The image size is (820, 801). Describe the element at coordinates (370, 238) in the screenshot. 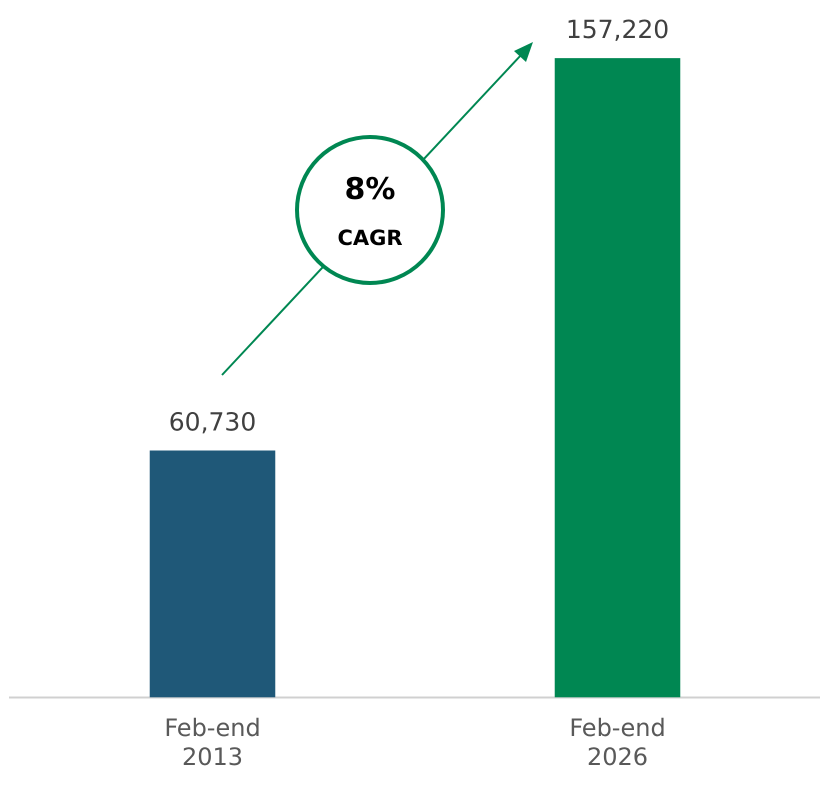

I see `annotation: CAGR` at that location.